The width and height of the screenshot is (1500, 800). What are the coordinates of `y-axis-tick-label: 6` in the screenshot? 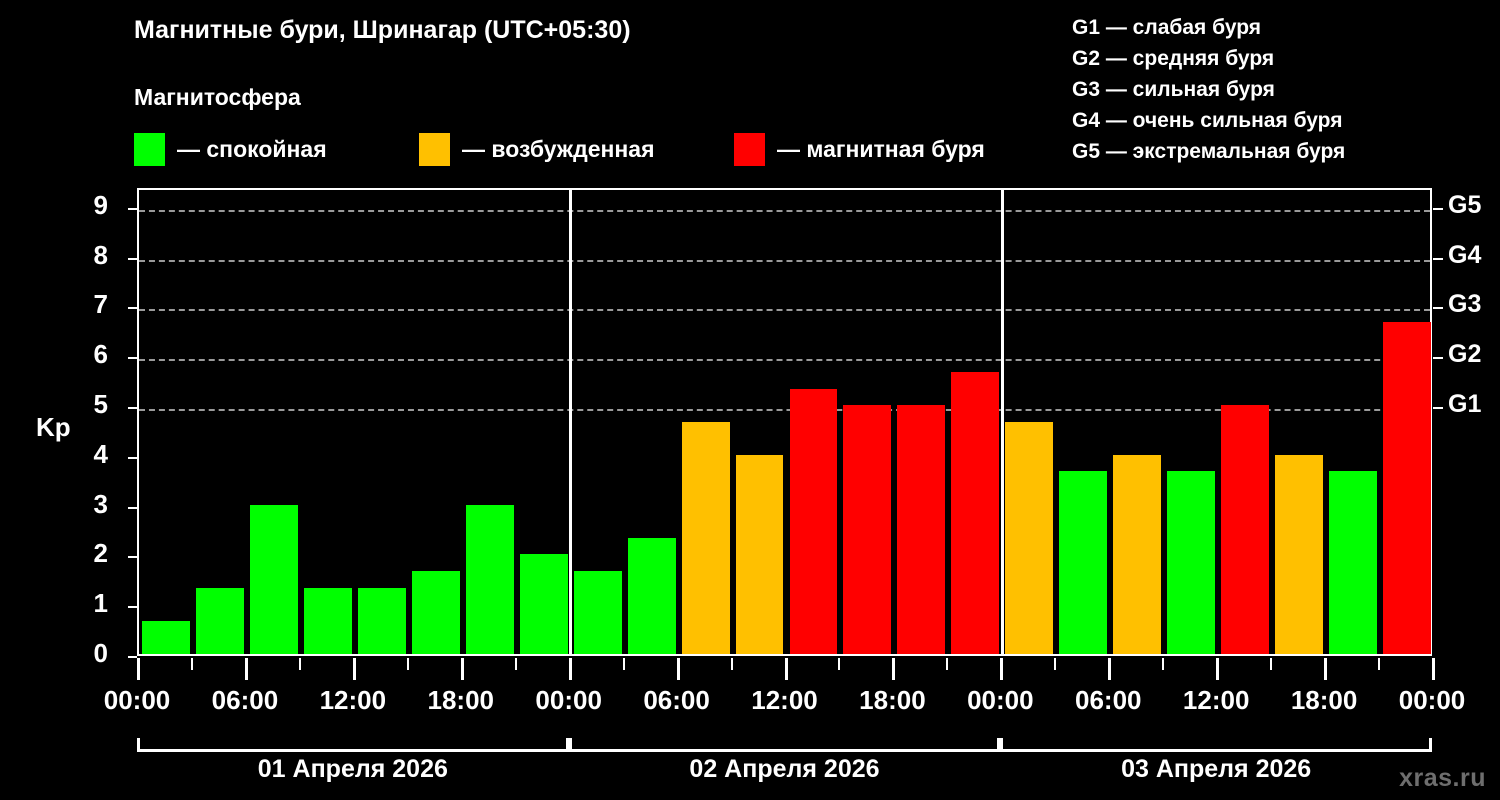 It's located at (100, 354).